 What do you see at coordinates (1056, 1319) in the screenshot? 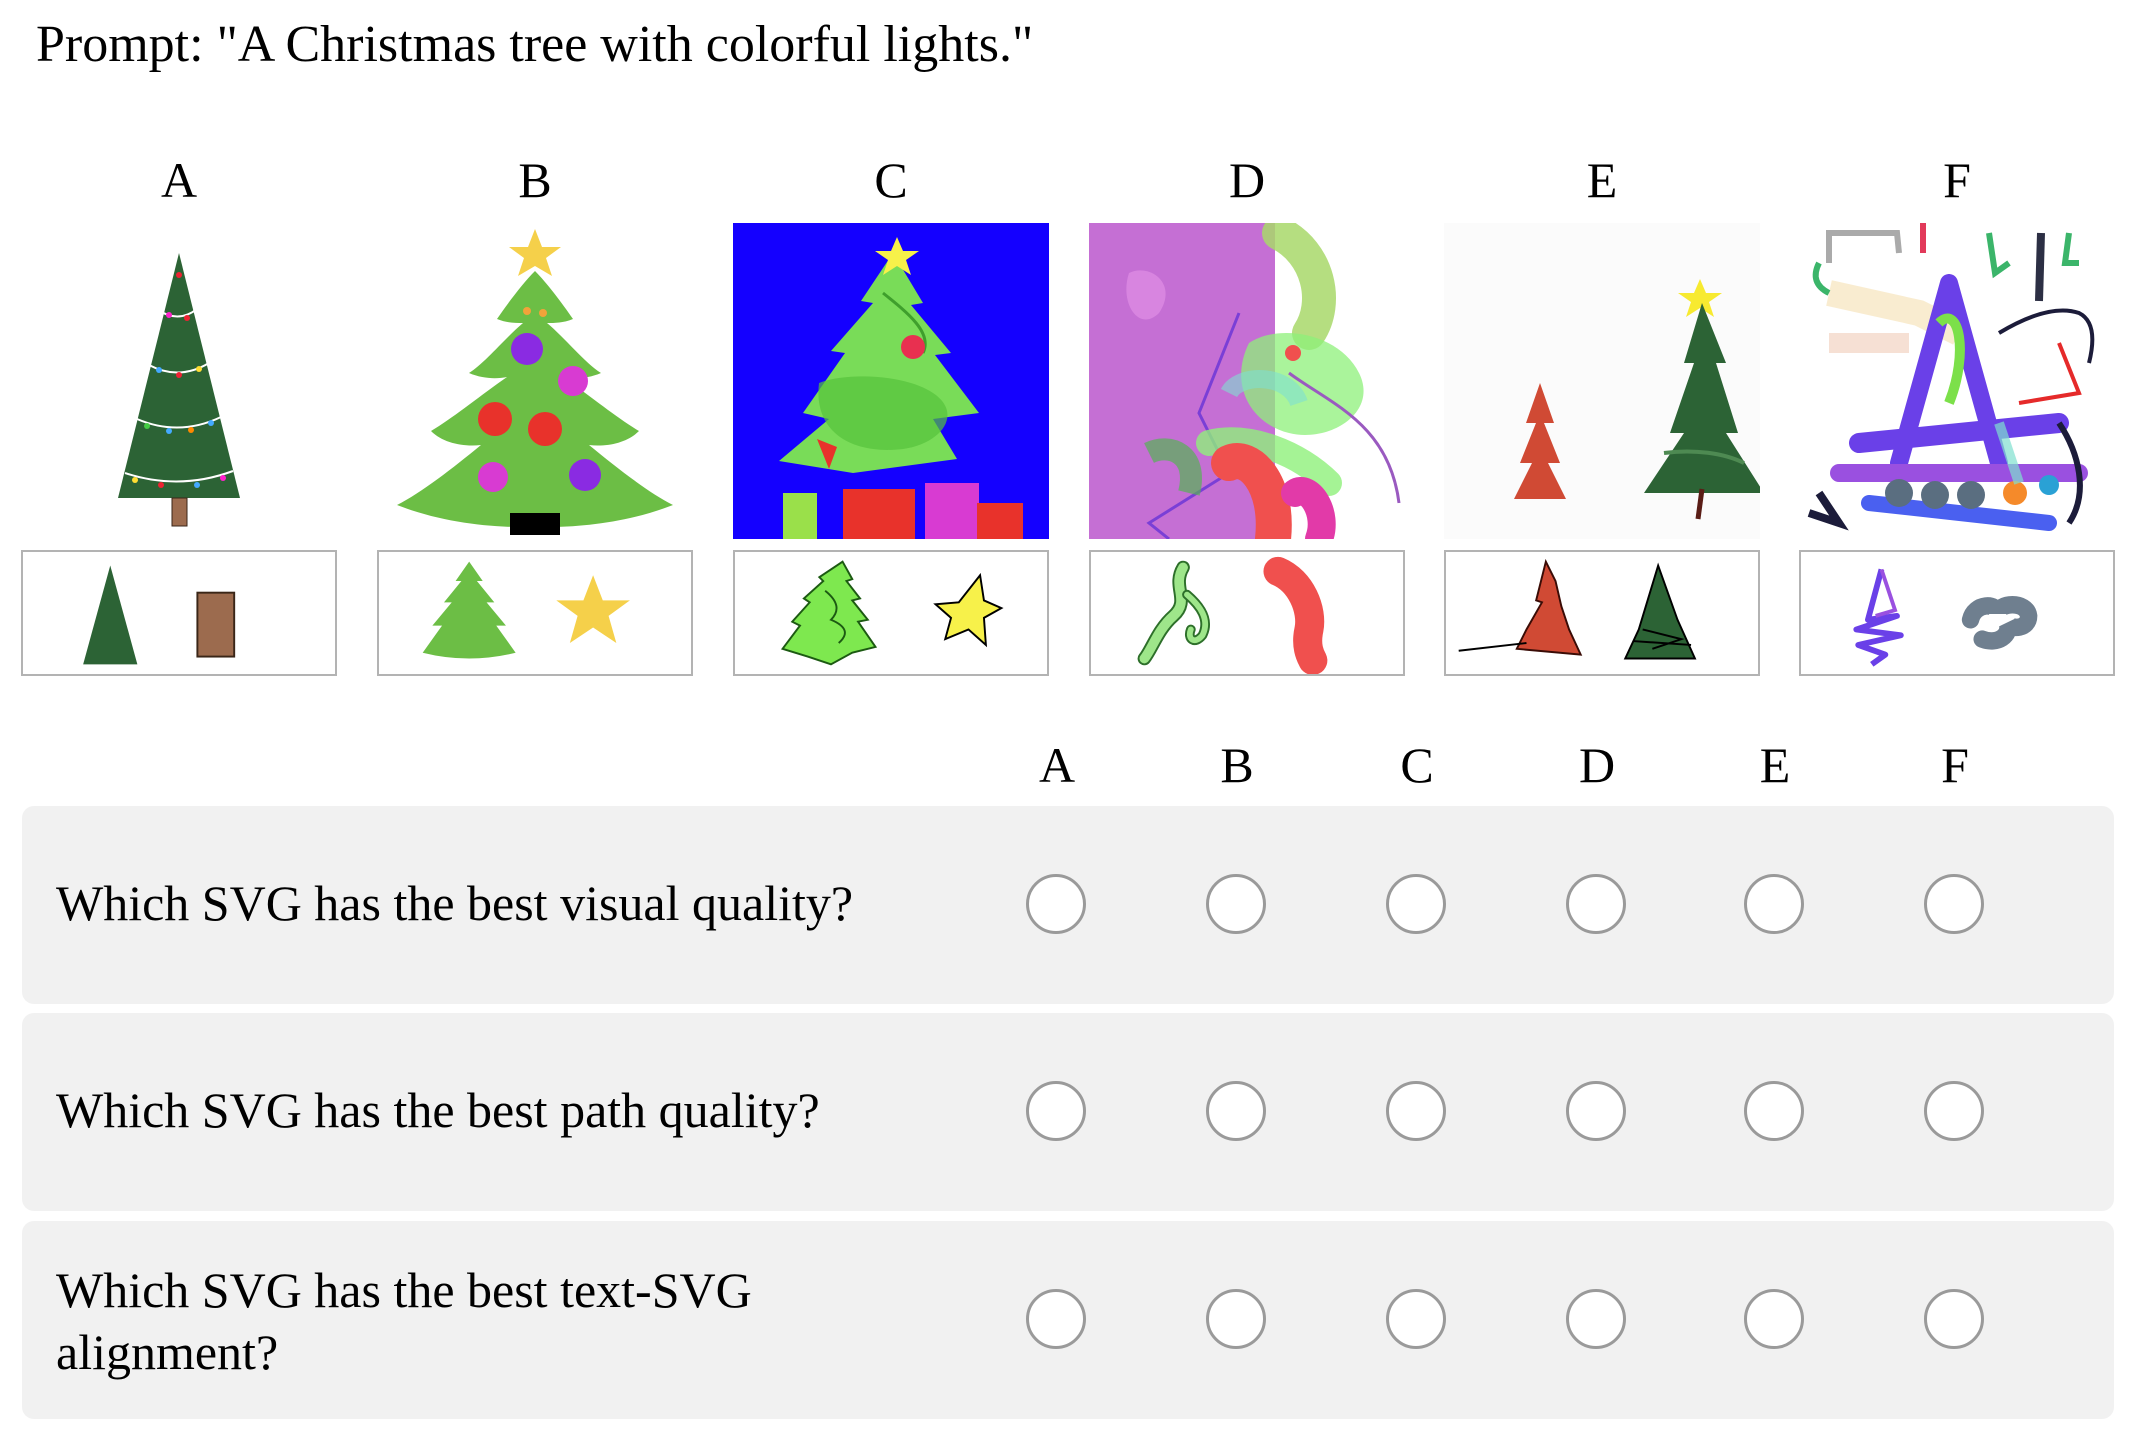
I see `radio-q3-a` at bounding box center [1056, 1319].